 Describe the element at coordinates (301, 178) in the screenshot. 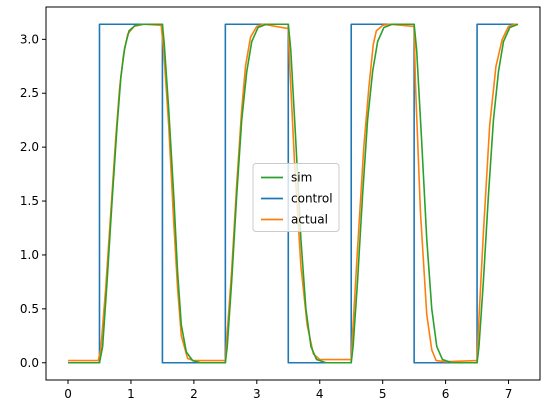

I see `legend-label-sim: sim` at that location.